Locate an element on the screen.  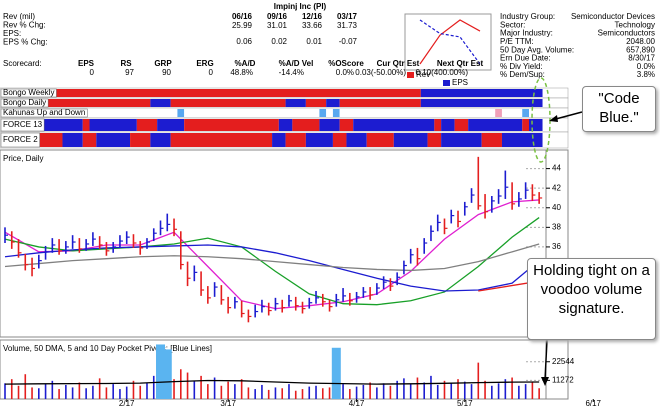
score-value: 97 is located at coordinates (129, 72).